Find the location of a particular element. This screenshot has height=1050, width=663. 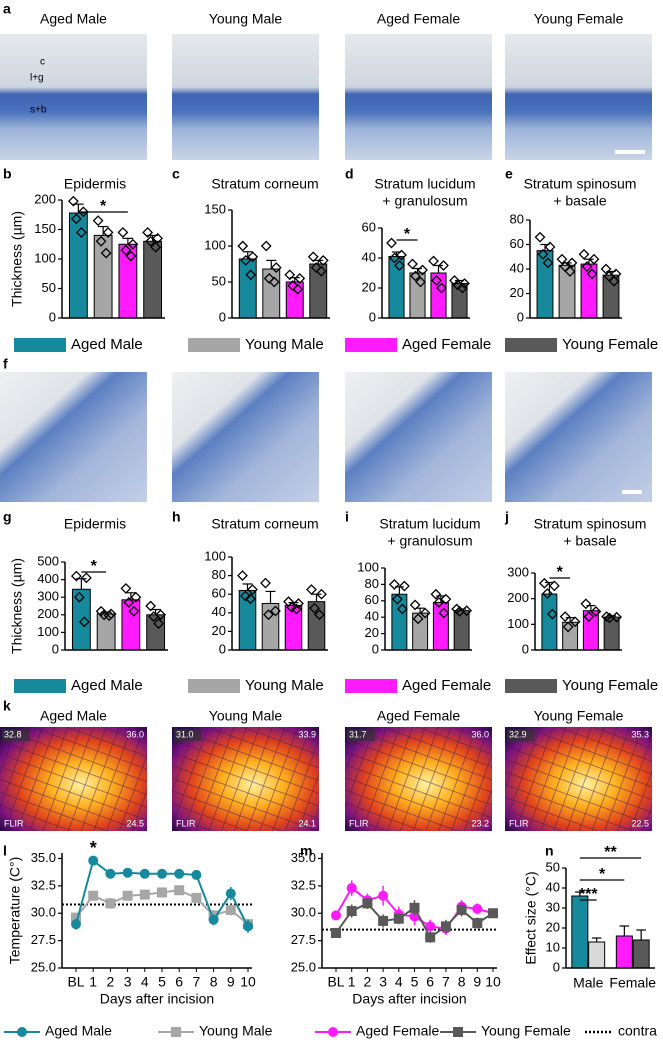

x-tick-label: BL is located at coordinates (75, 982).